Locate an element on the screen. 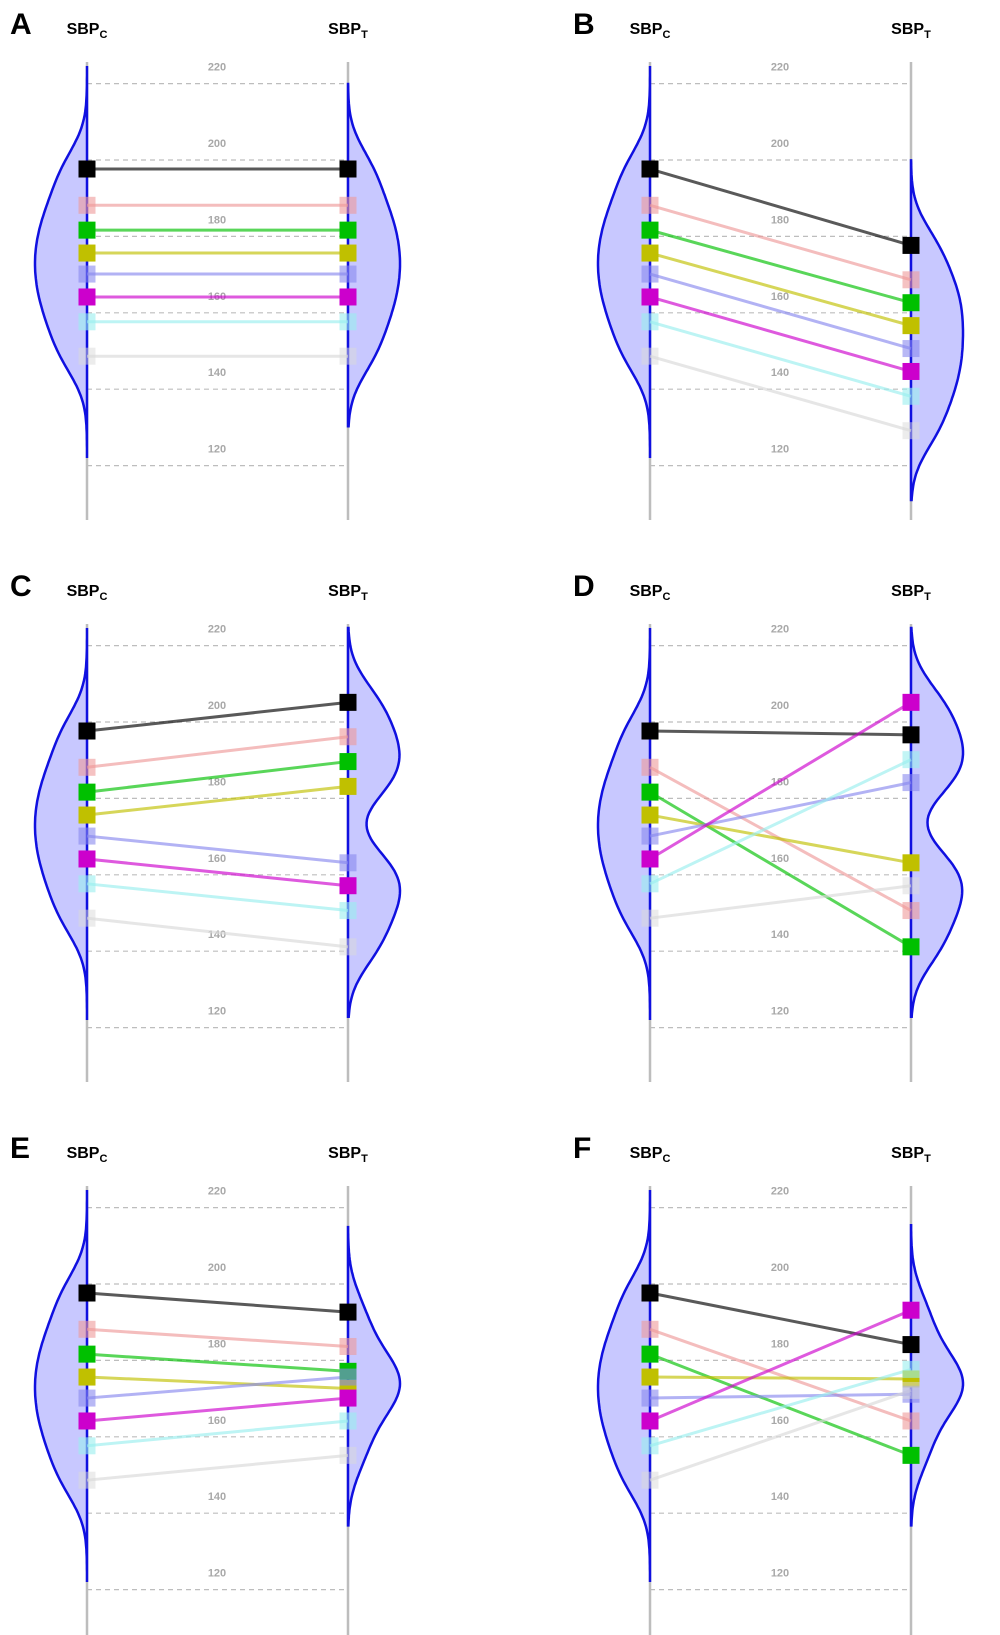 The width and height of the screenshot is (1000, 1635). panel-a: 120140160180200220SBPCSBPTA is located at coordinates (206, 264).